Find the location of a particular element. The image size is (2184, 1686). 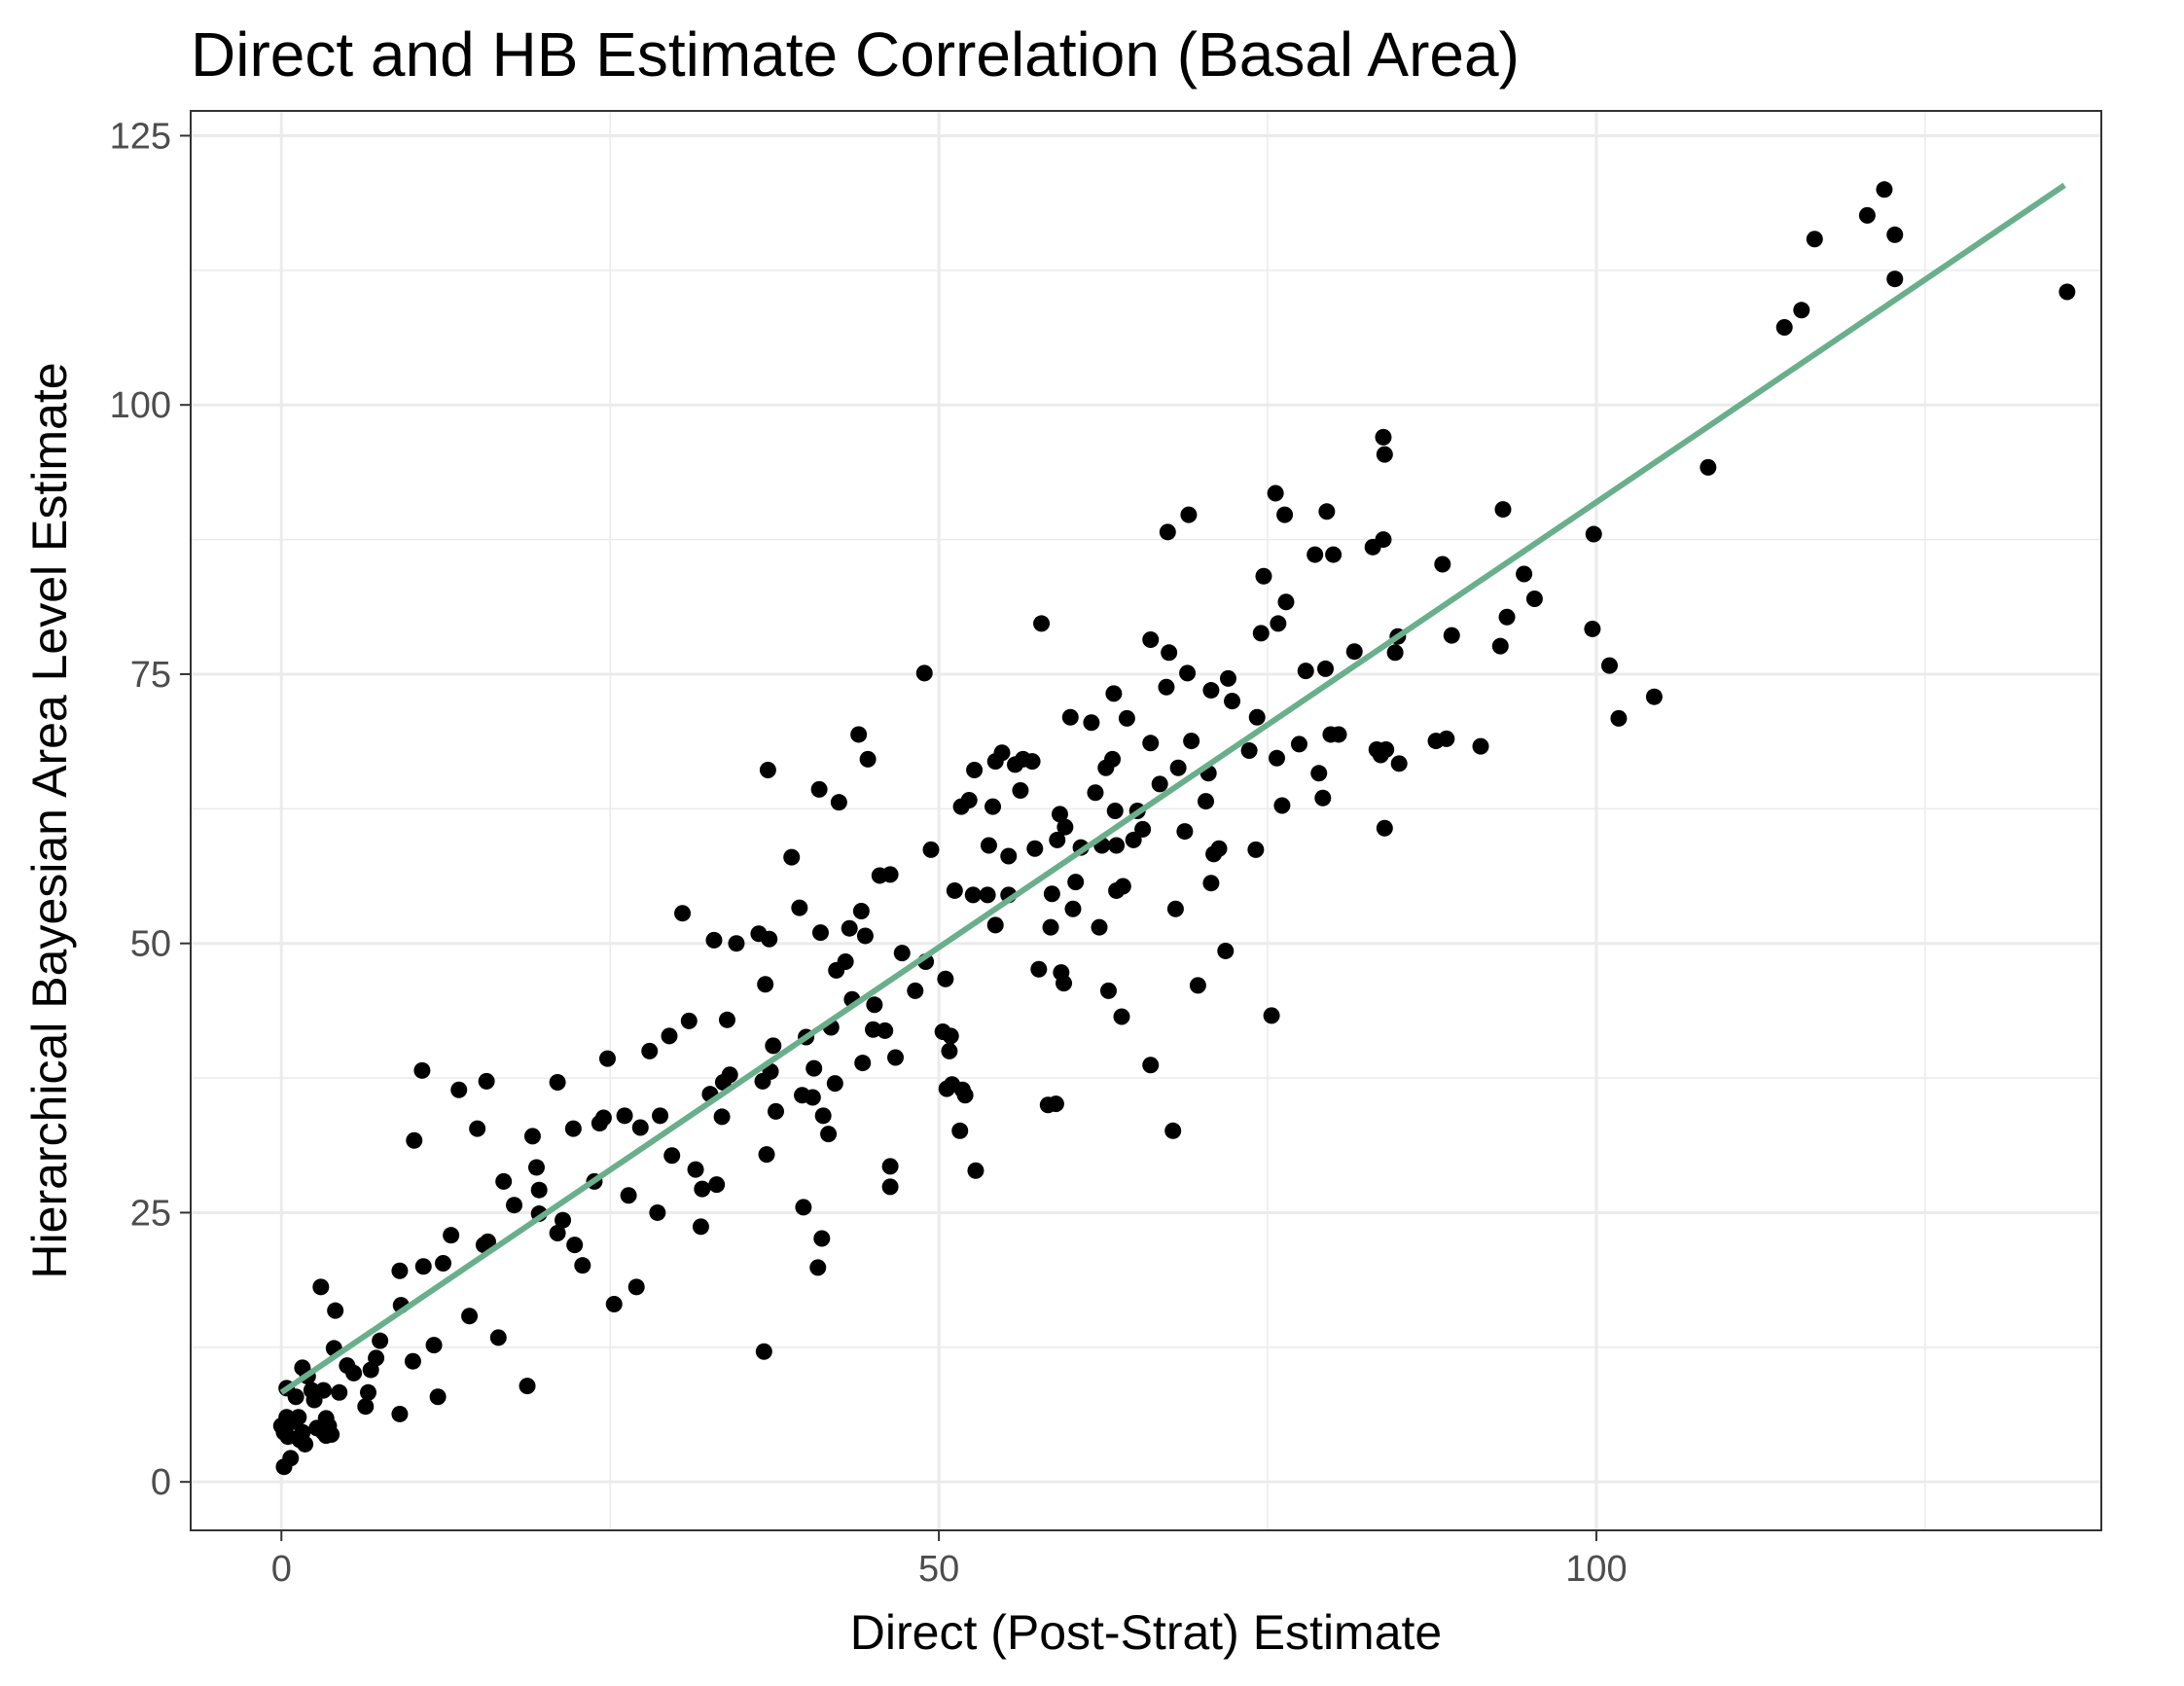

y-tick-label: 100 is located at coordinates (140, 405).